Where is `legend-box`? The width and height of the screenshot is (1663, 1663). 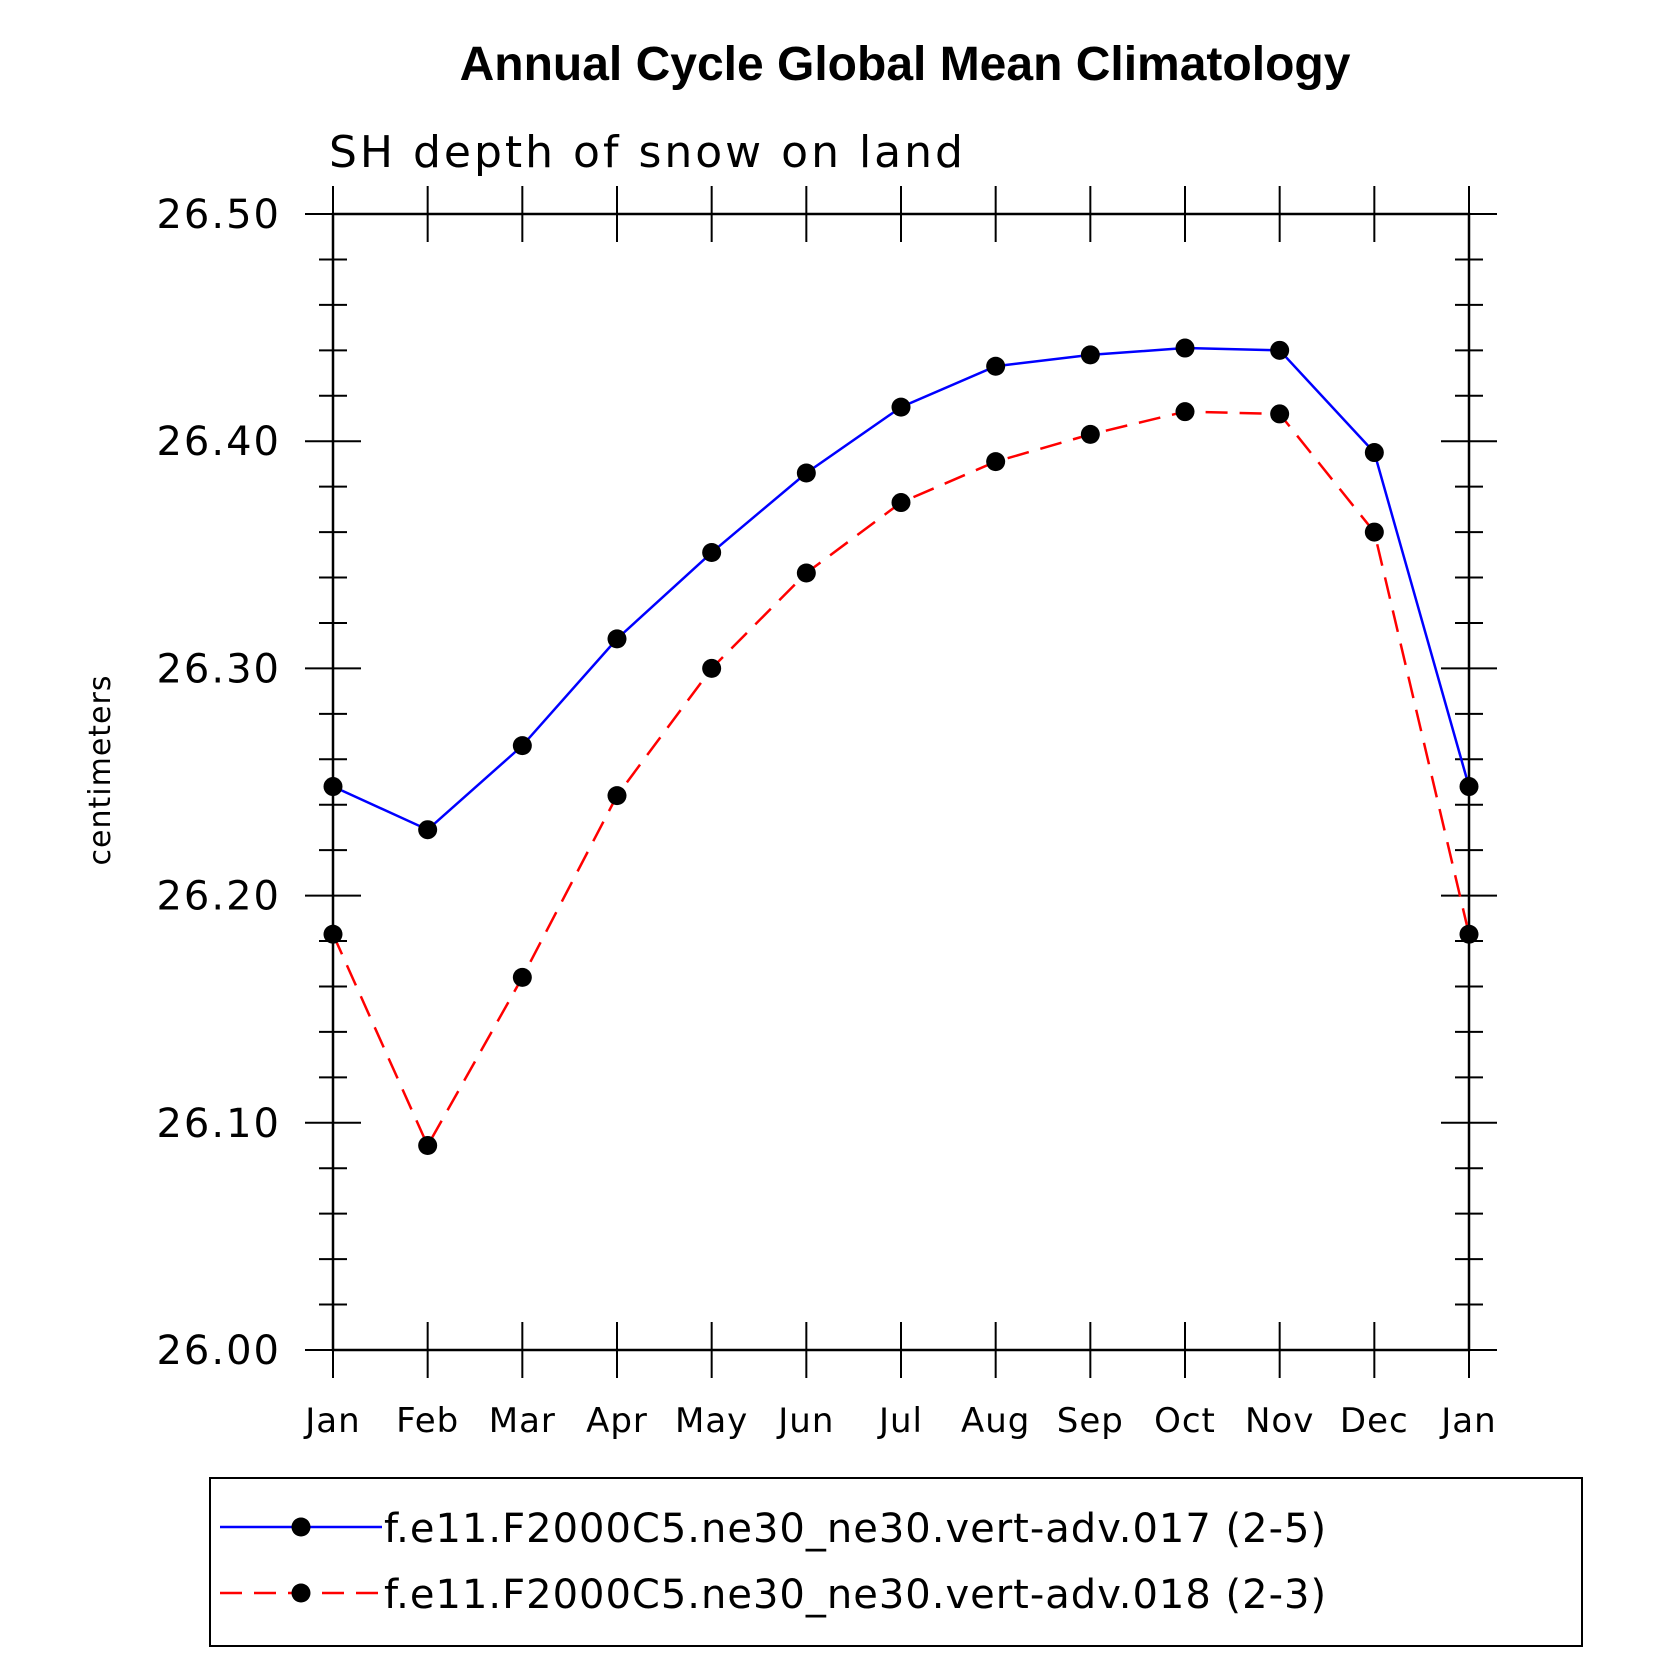
legend-box is located at coordinates (896, 1562).